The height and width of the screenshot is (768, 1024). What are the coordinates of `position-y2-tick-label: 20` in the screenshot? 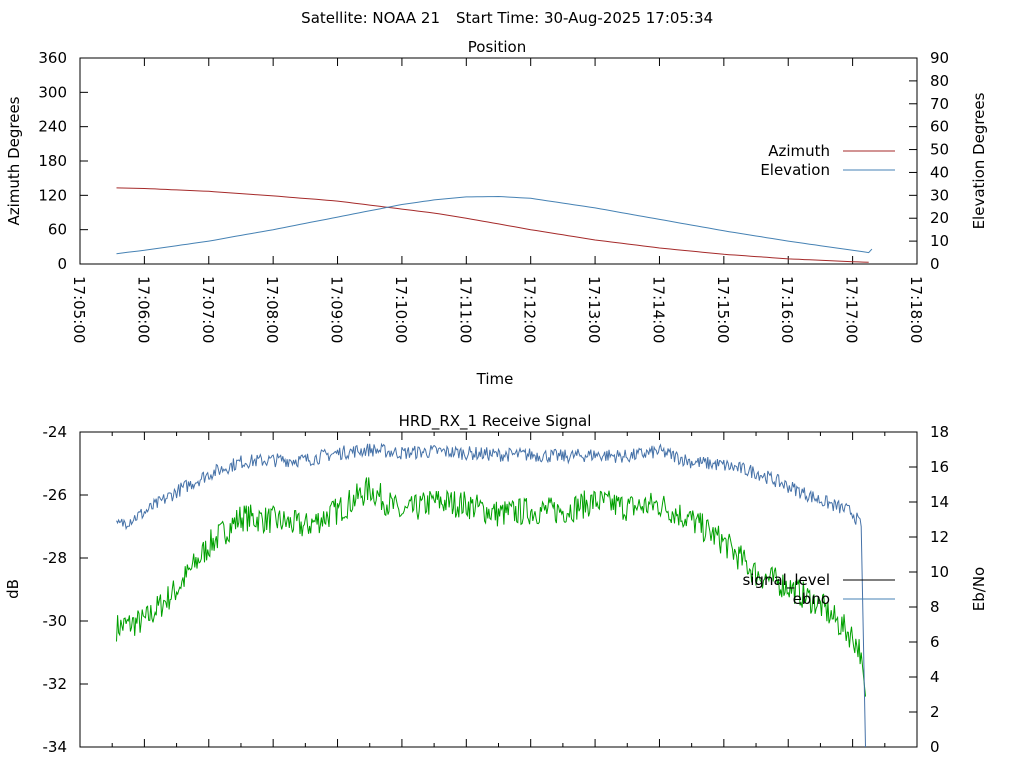 It's located at (939, 218).